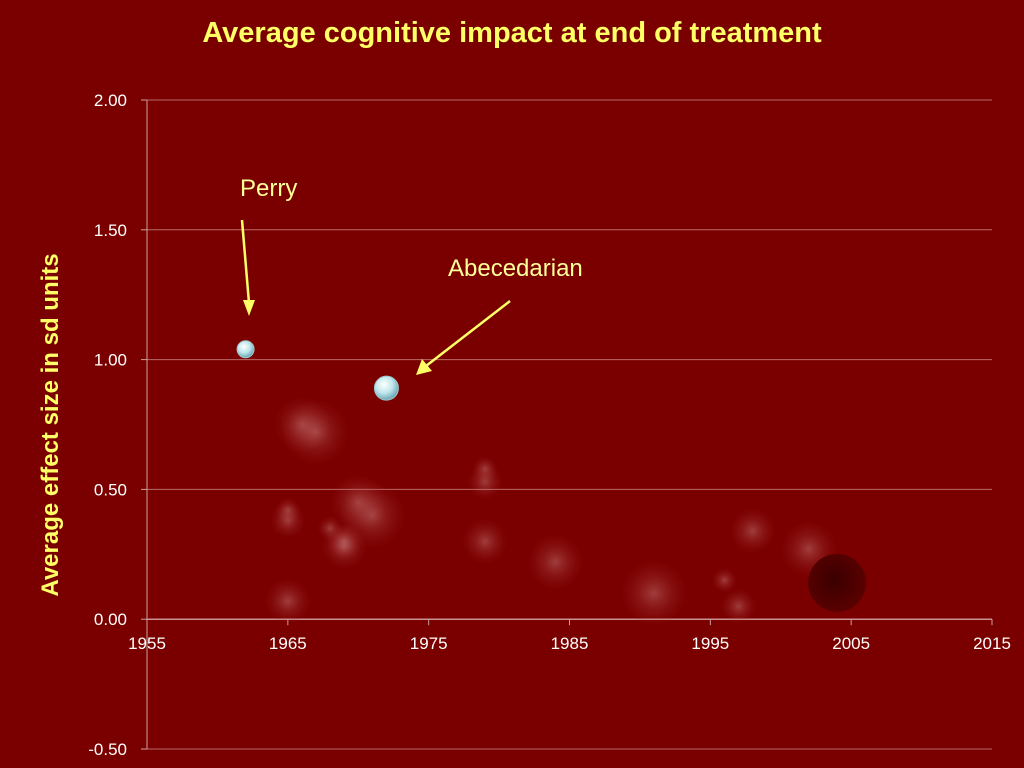  What do you see at coordinates (147, 643) in the screenshot?
I see `x-tick-label-0: 1955` at bounding box center [147, 643].